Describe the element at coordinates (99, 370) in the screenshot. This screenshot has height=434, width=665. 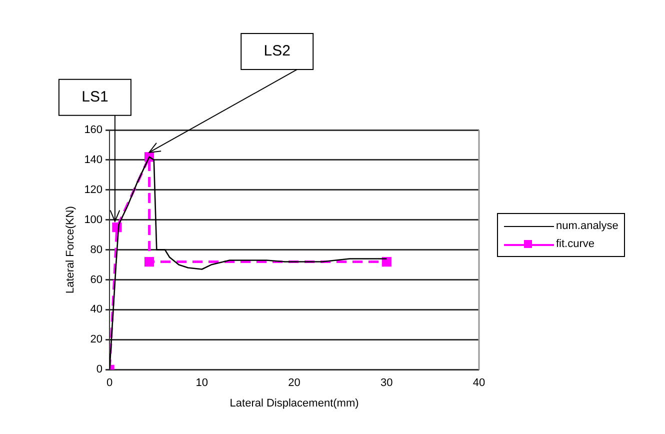
I see `y-tick-label: 0` at that location.